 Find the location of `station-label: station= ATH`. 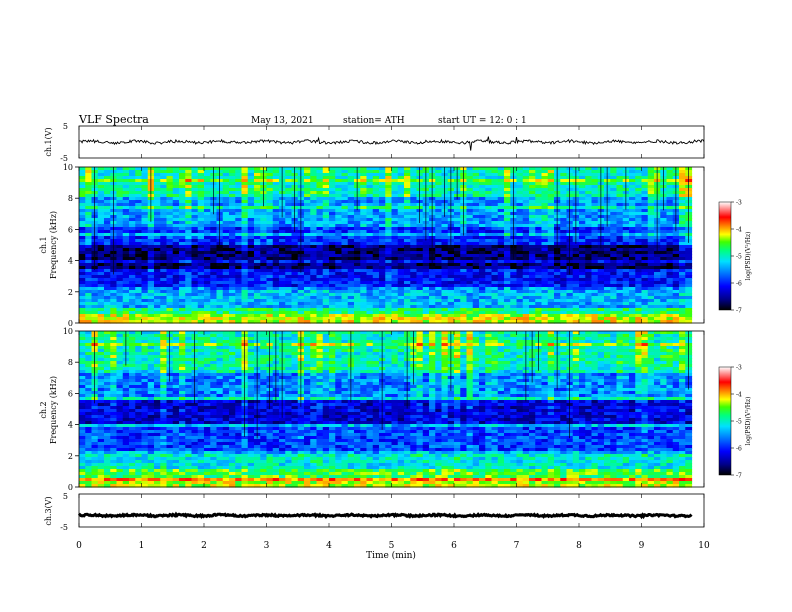

station-label: station= ATH is located at coordinates (374, 121).